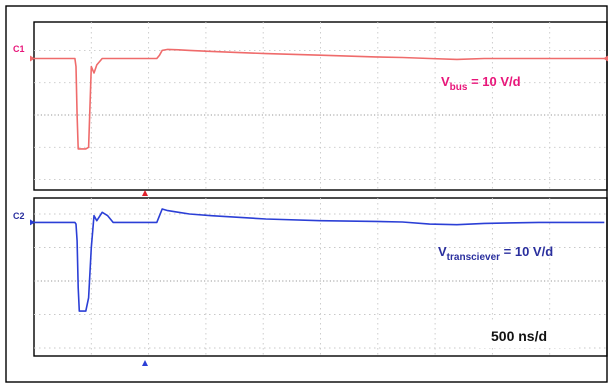  What do you see at coordinates (519, 336) in the screenshot?
I see `timebase-label: 500 ns/d` at bounding box center [519, 336].